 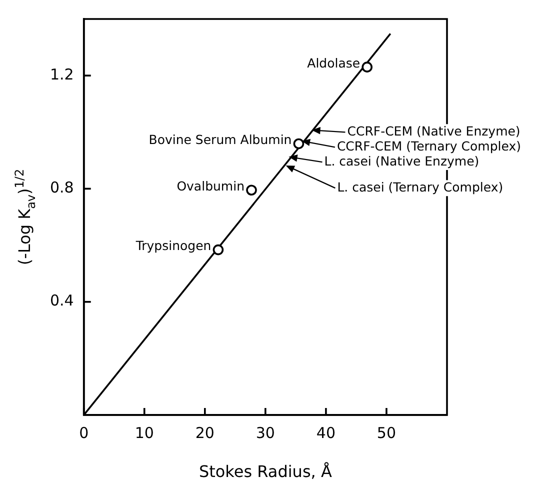 What do you see at coordinates (420, 186) in the screenshot?
I see `annotation: L. casei (Ternary Complex)` at bounding box center [420, 186].